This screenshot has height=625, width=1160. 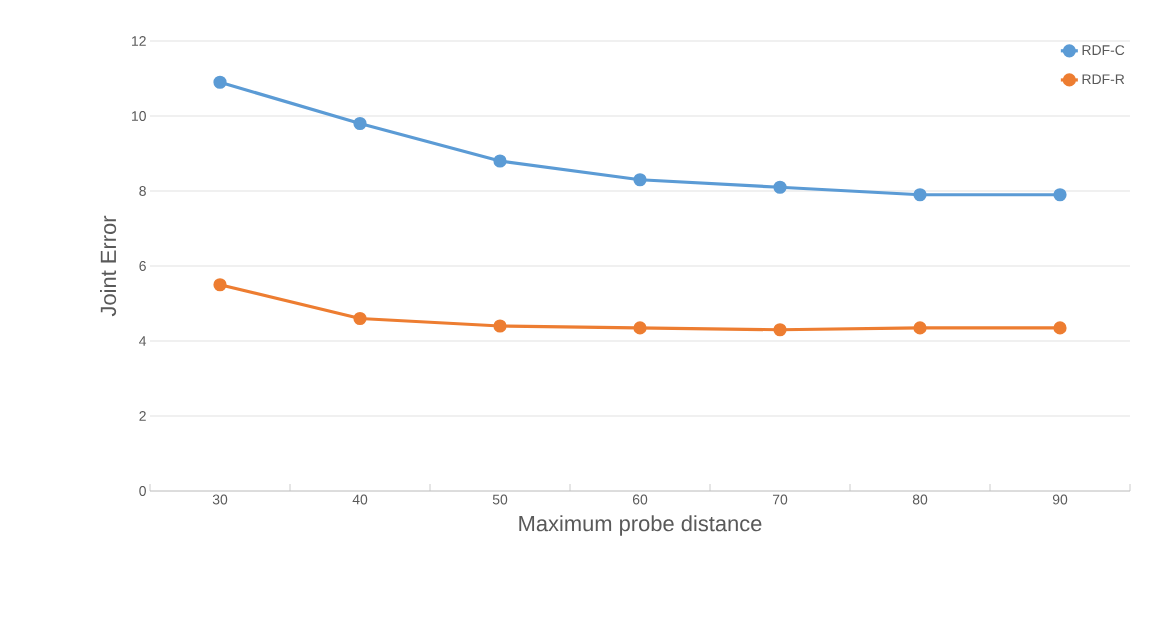 What do you see at coordinates (1103, 79) in the screenshot?
I see `legend-label: RDF-R` at bounding box center [1103, 79].